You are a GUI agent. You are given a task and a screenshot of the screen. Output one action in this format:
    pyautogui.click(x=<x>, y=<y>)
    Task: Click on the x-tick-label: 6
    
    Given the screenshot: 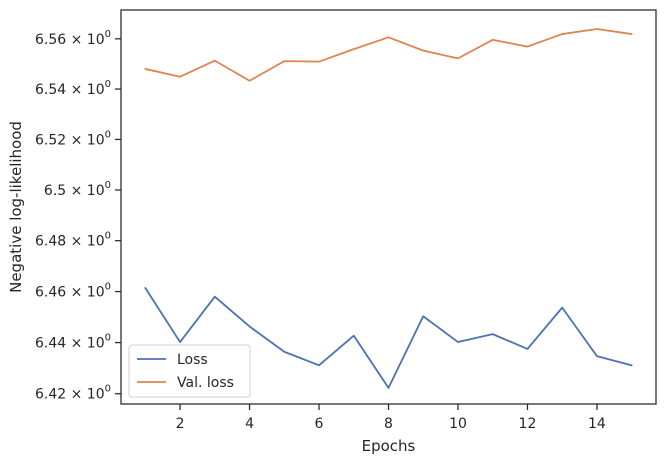 What is the action you would take?
    pyautogui.click(x=319, y=424)
    